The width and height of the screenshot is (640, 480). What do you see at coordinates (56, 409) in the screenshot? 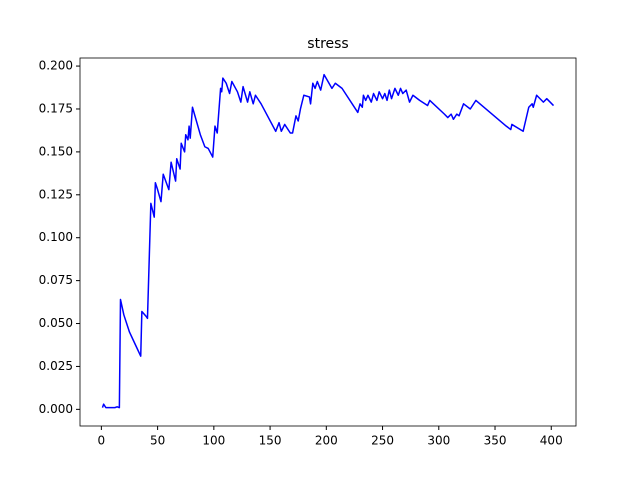
I see `y-tick-label: 0.000` at bounding box center [56, 409].